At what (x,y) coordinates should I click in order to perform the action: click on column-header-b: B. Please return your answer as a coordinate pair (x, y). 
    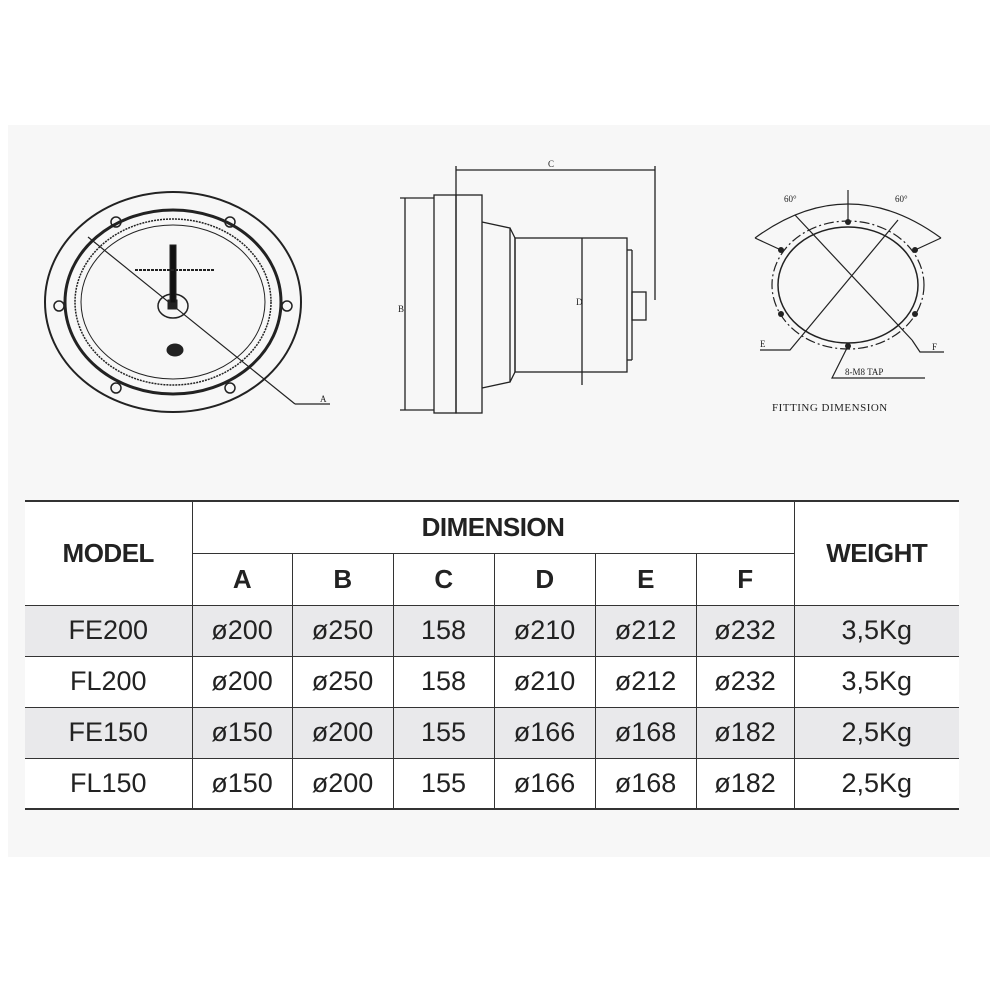
    Looking at the image, I should click on (342, 579).